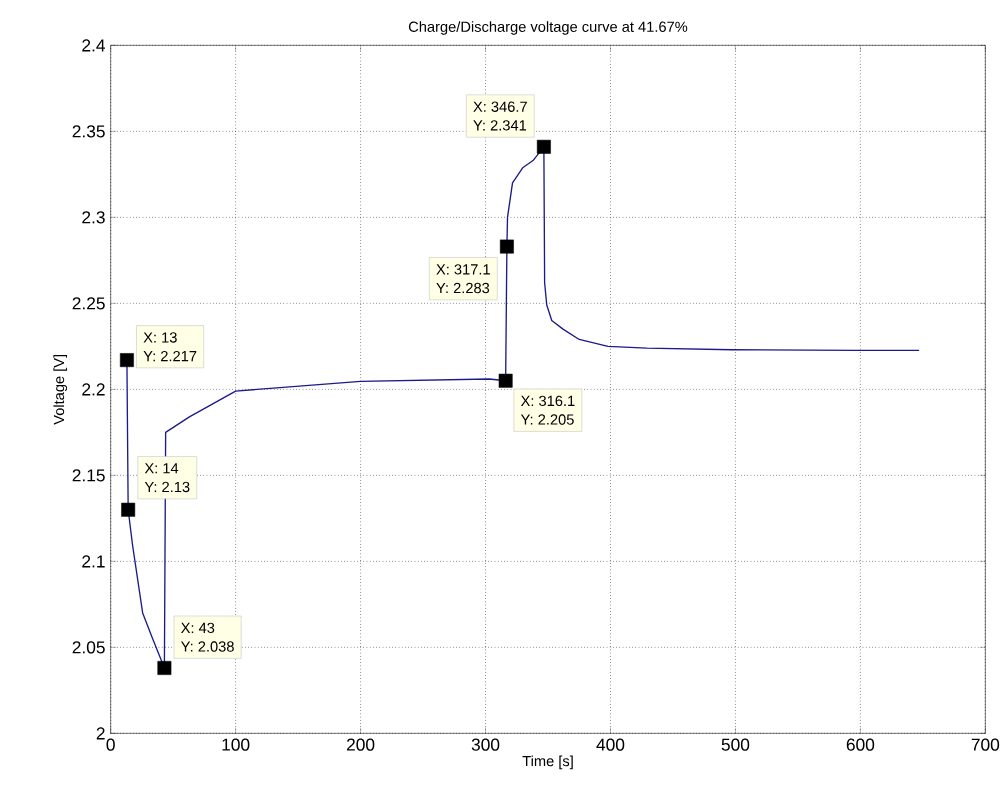  Describe the element at coordinates (60, 389) in the screenshot. I see `y-axis-title: Voltage [V]` at that location.